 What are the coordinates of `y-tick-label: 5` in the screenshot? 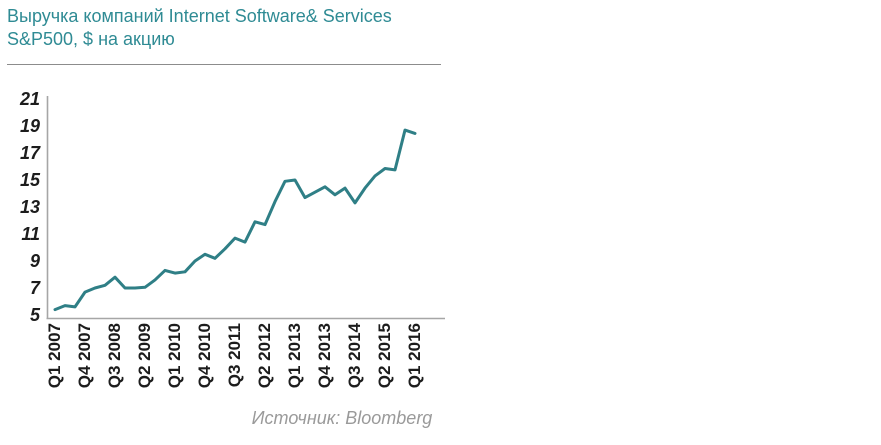 It's located at (34, 315).